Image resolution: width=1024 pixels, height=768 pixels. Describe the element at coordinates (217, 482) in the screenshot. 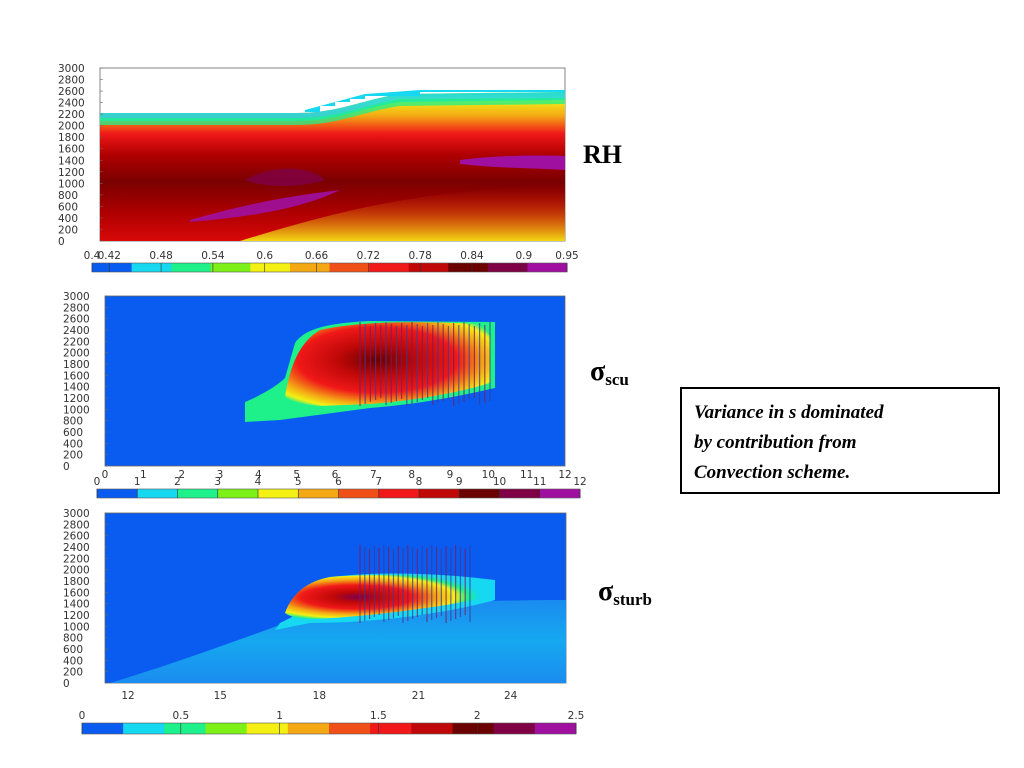

I see `colorbar-tick-label: 3` at that location.